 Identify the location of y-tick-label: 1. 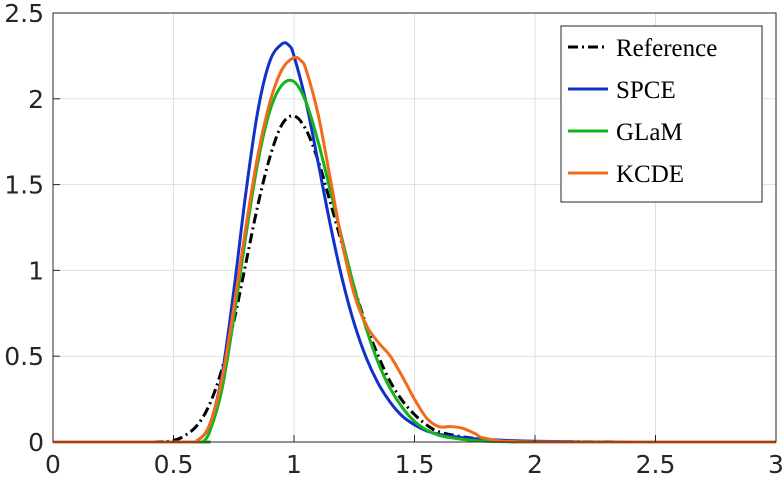
(36, 270).